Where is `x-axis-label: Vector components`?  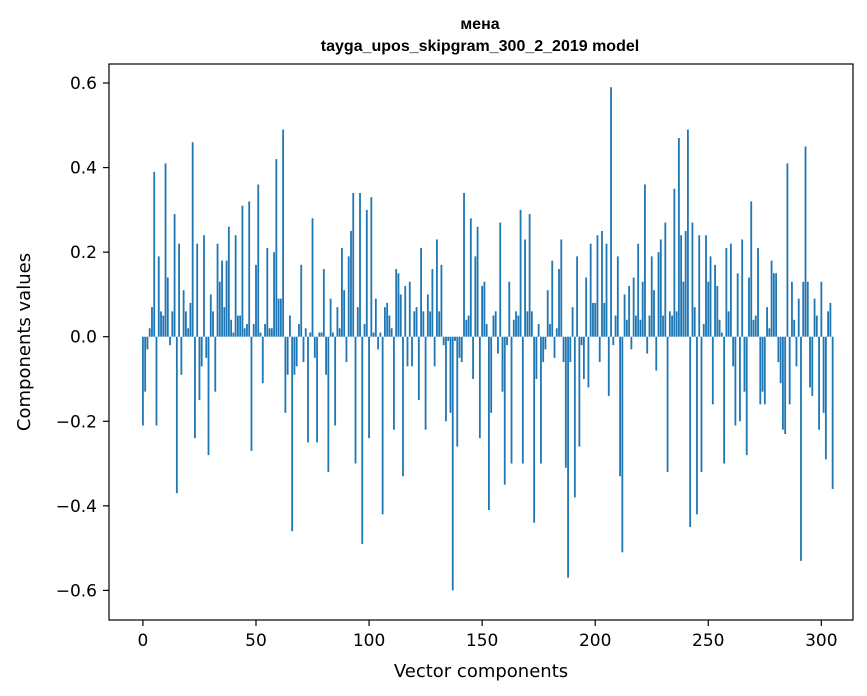
x-axis-label: Vector components is located at coordinates (481, 671).